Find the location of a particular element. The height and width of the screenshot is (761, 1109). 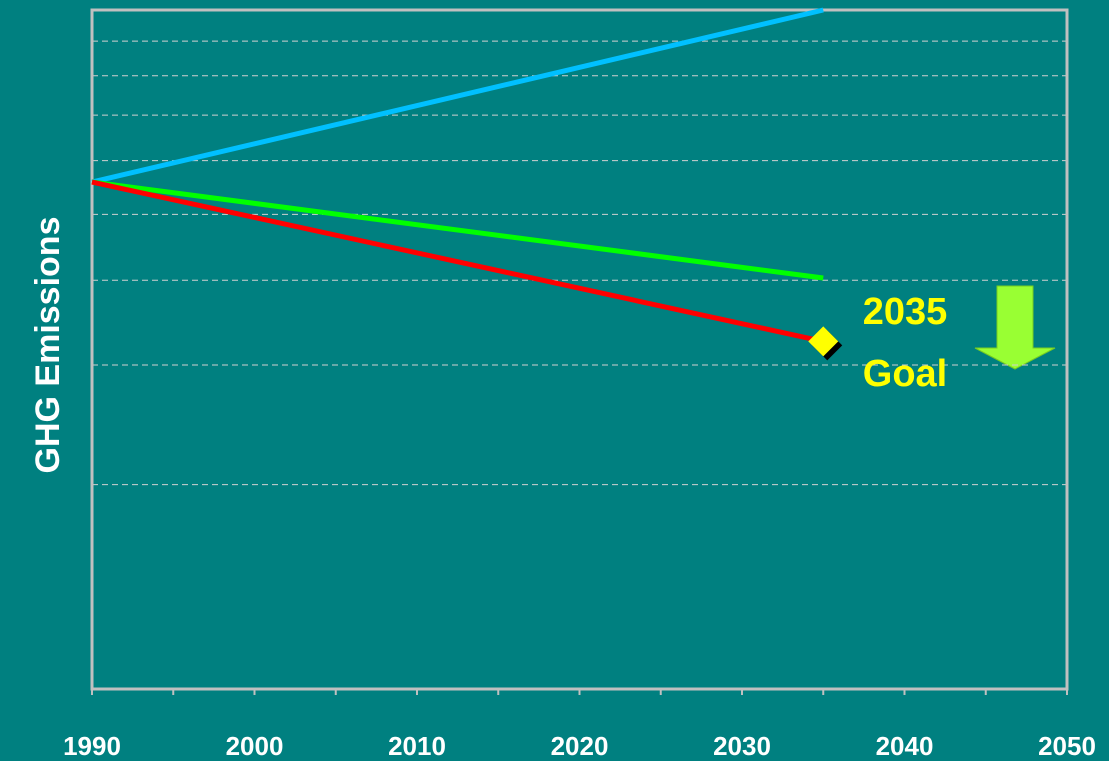

down-arrow is located at coordinates (1015, 327).